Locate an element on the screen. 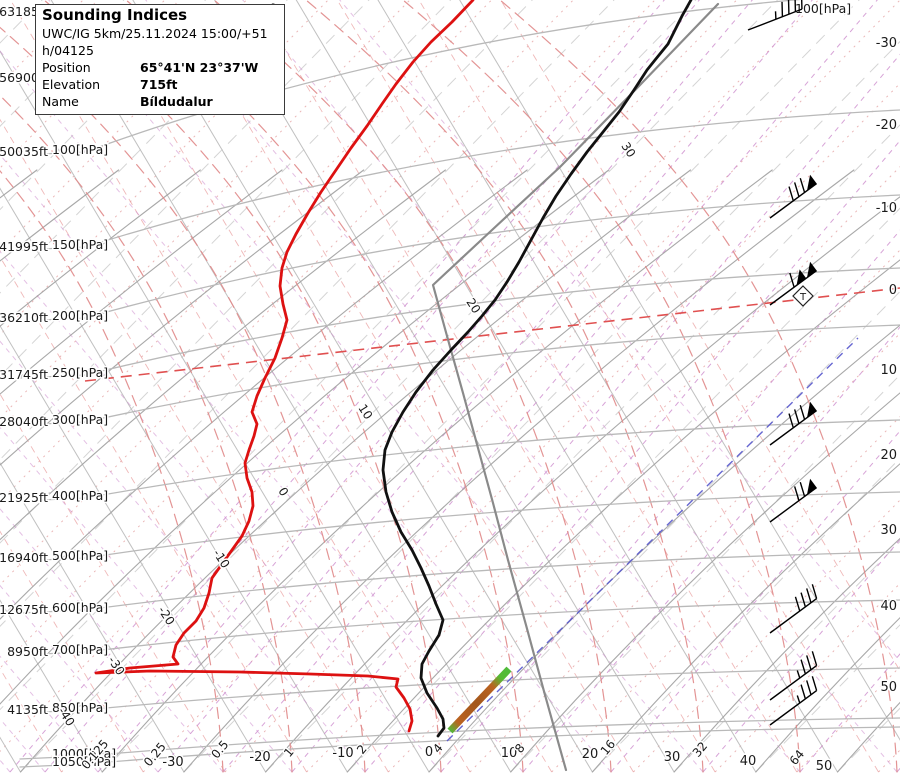 Image resolution: width=900 pixels, height=773 pixels. elevation-value: 715ft is located at coordinates (159, 84).